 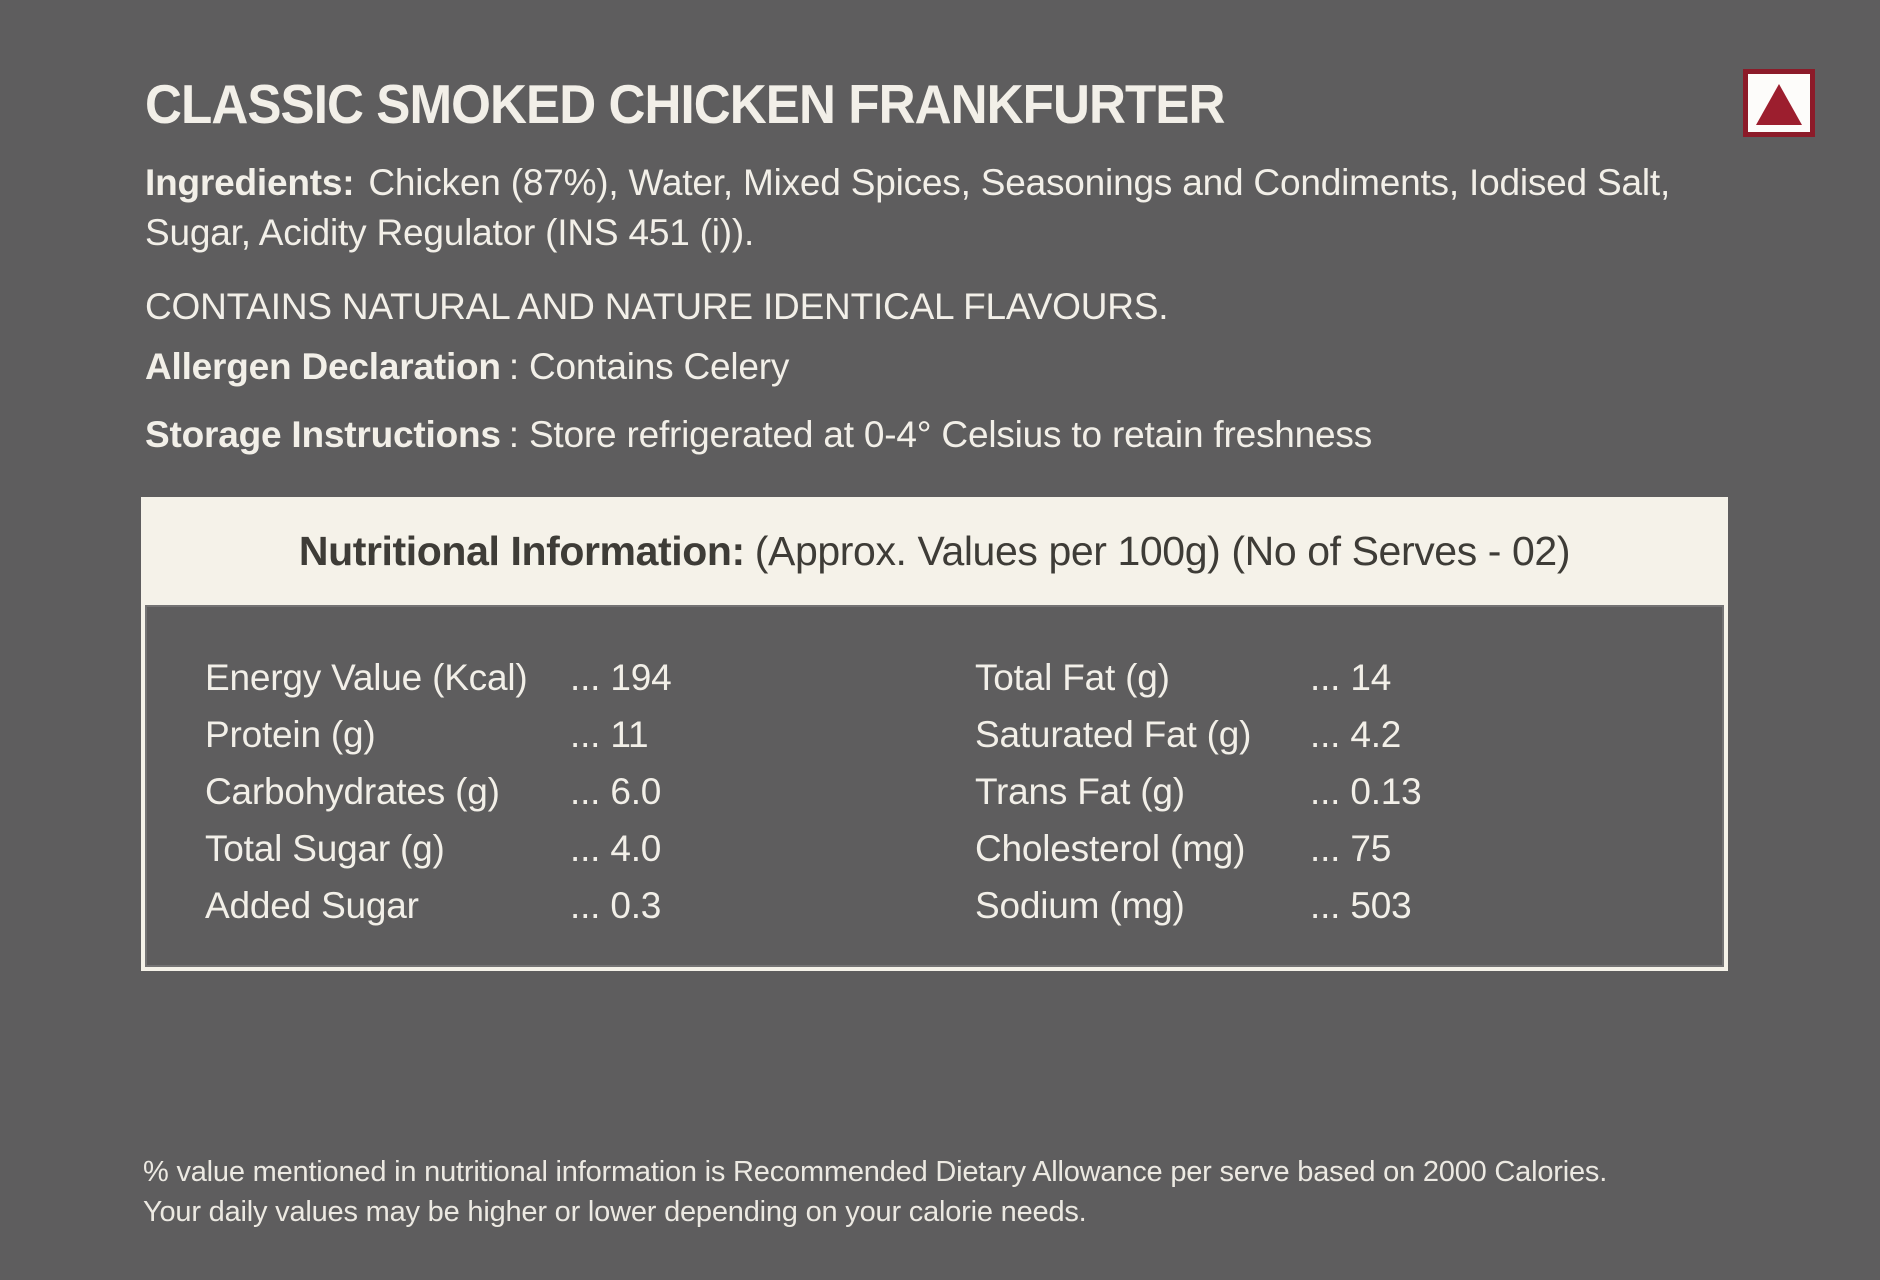 I want to click on nutrient-value: ... 4.2, so click(x=1356, y=734).